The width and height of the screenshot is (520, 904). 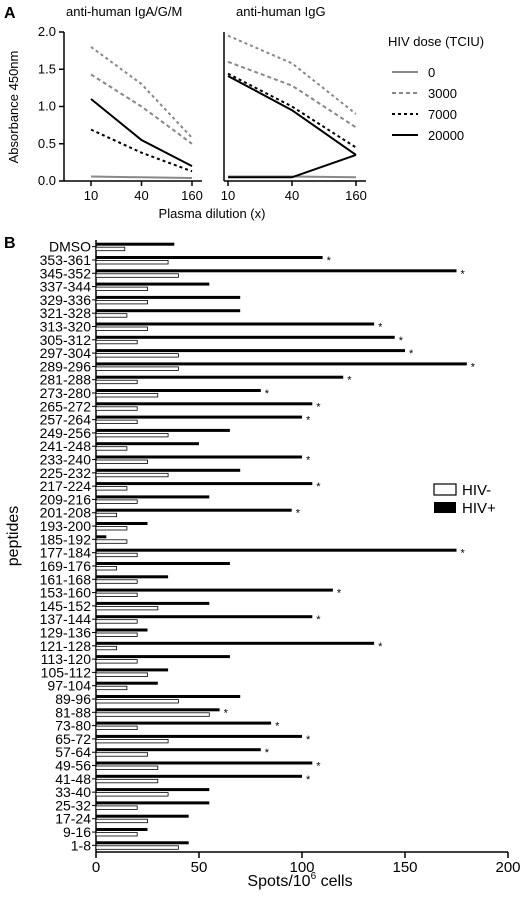 I want to click on y-tick-label: 1.5, so click(x=47, y=68).